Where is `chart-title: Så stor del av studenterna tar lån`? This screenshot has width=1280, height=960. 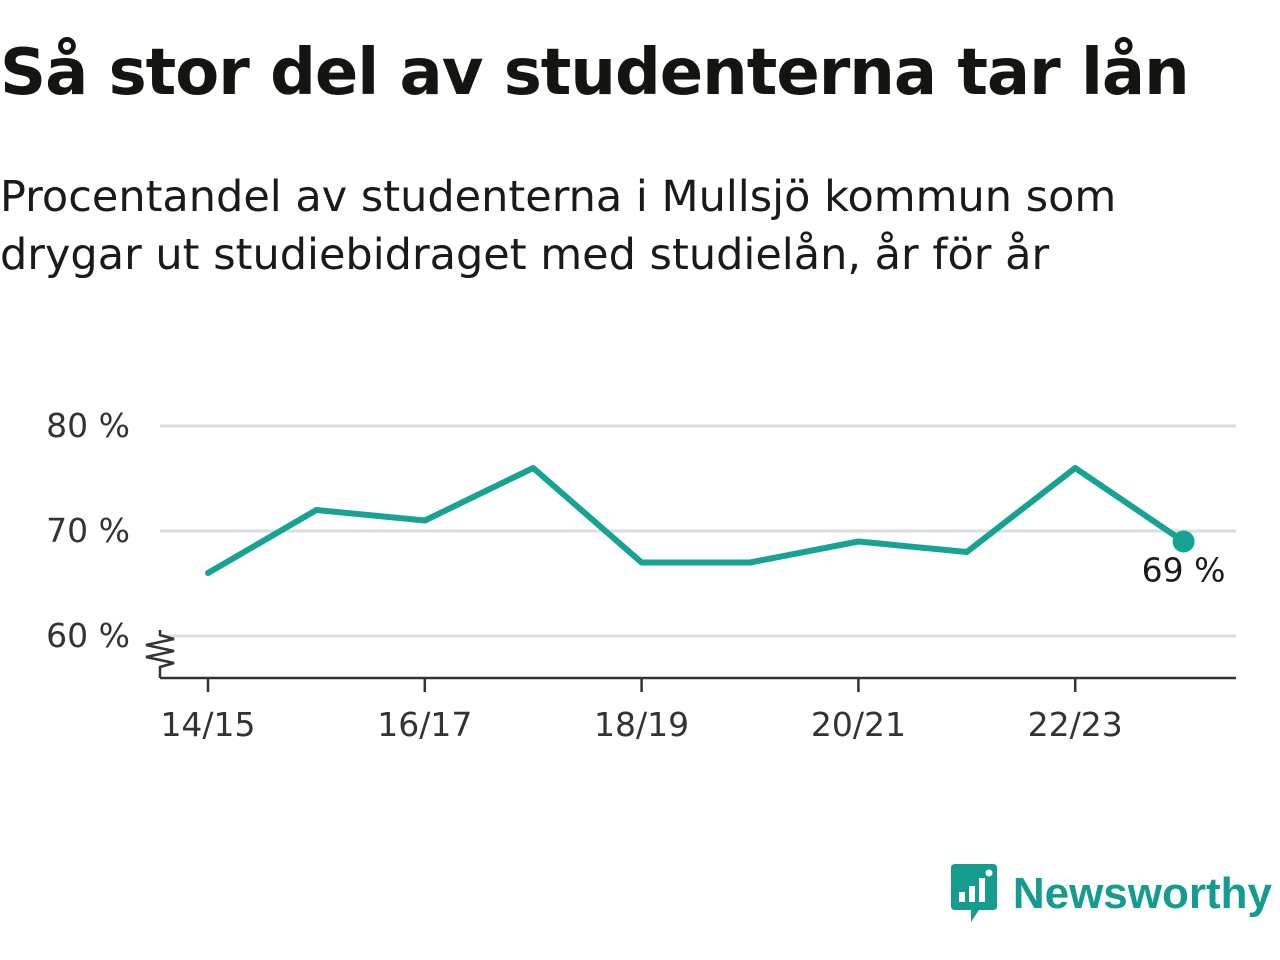
chart-title: Så stor del av studenterna tar lån is located at coordinates (595, 73).